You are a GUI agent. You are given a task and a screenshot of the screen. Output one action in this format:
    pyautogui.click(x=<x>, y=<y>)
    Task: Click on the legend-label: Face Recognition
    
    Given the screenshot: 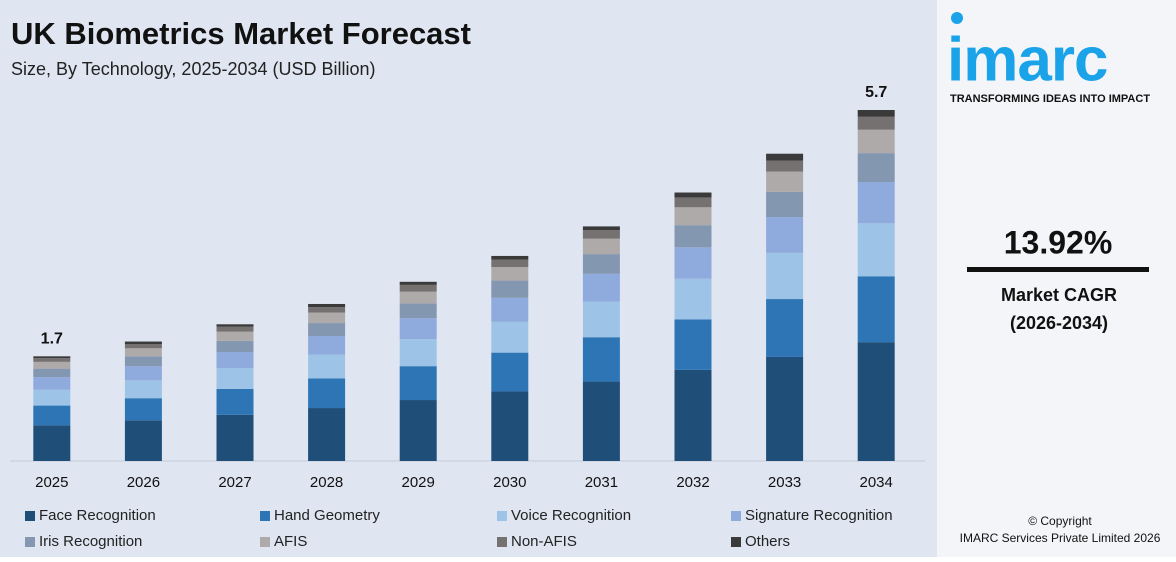 What is the action you would take?
    pyautogui.click(x=97, y=515)
    